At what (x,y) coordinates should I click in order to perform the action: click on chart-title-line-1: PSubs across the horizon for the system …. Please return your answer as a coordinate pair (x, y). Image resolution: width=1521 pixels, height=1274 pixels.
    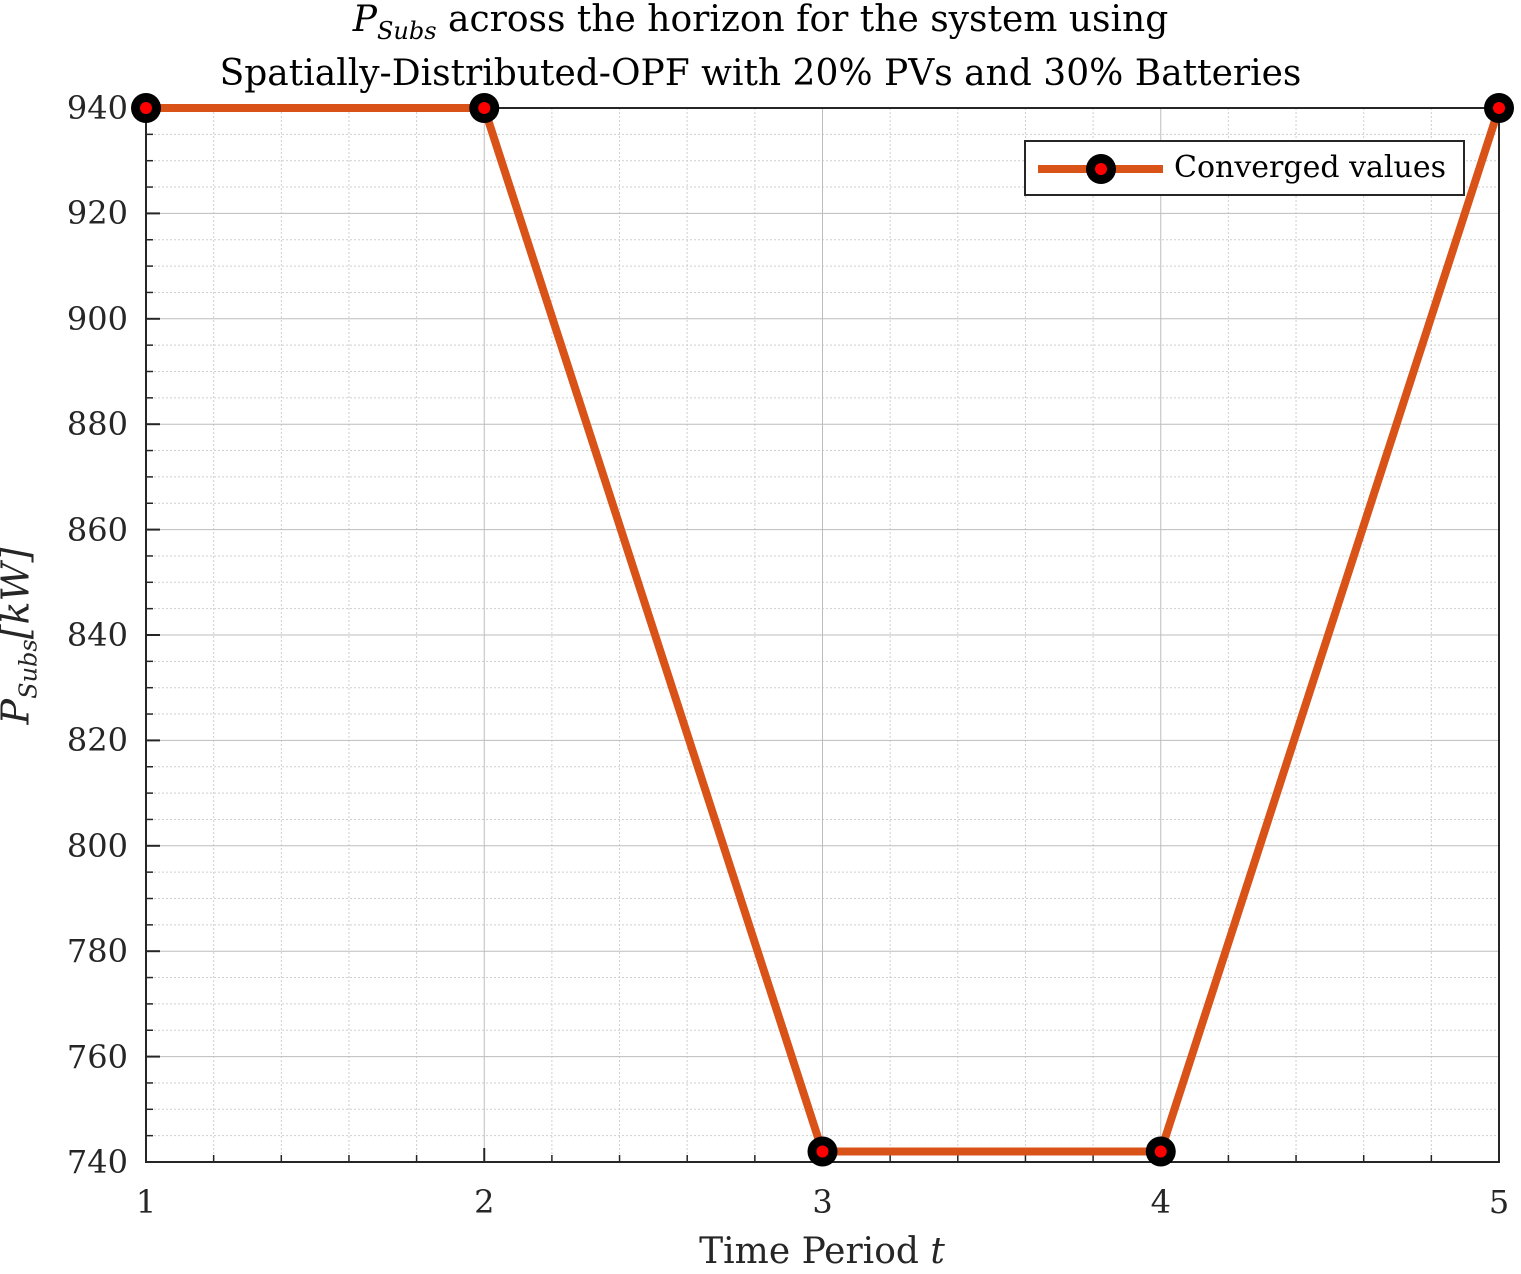
    Looking at the image, I should click on (760, 25).